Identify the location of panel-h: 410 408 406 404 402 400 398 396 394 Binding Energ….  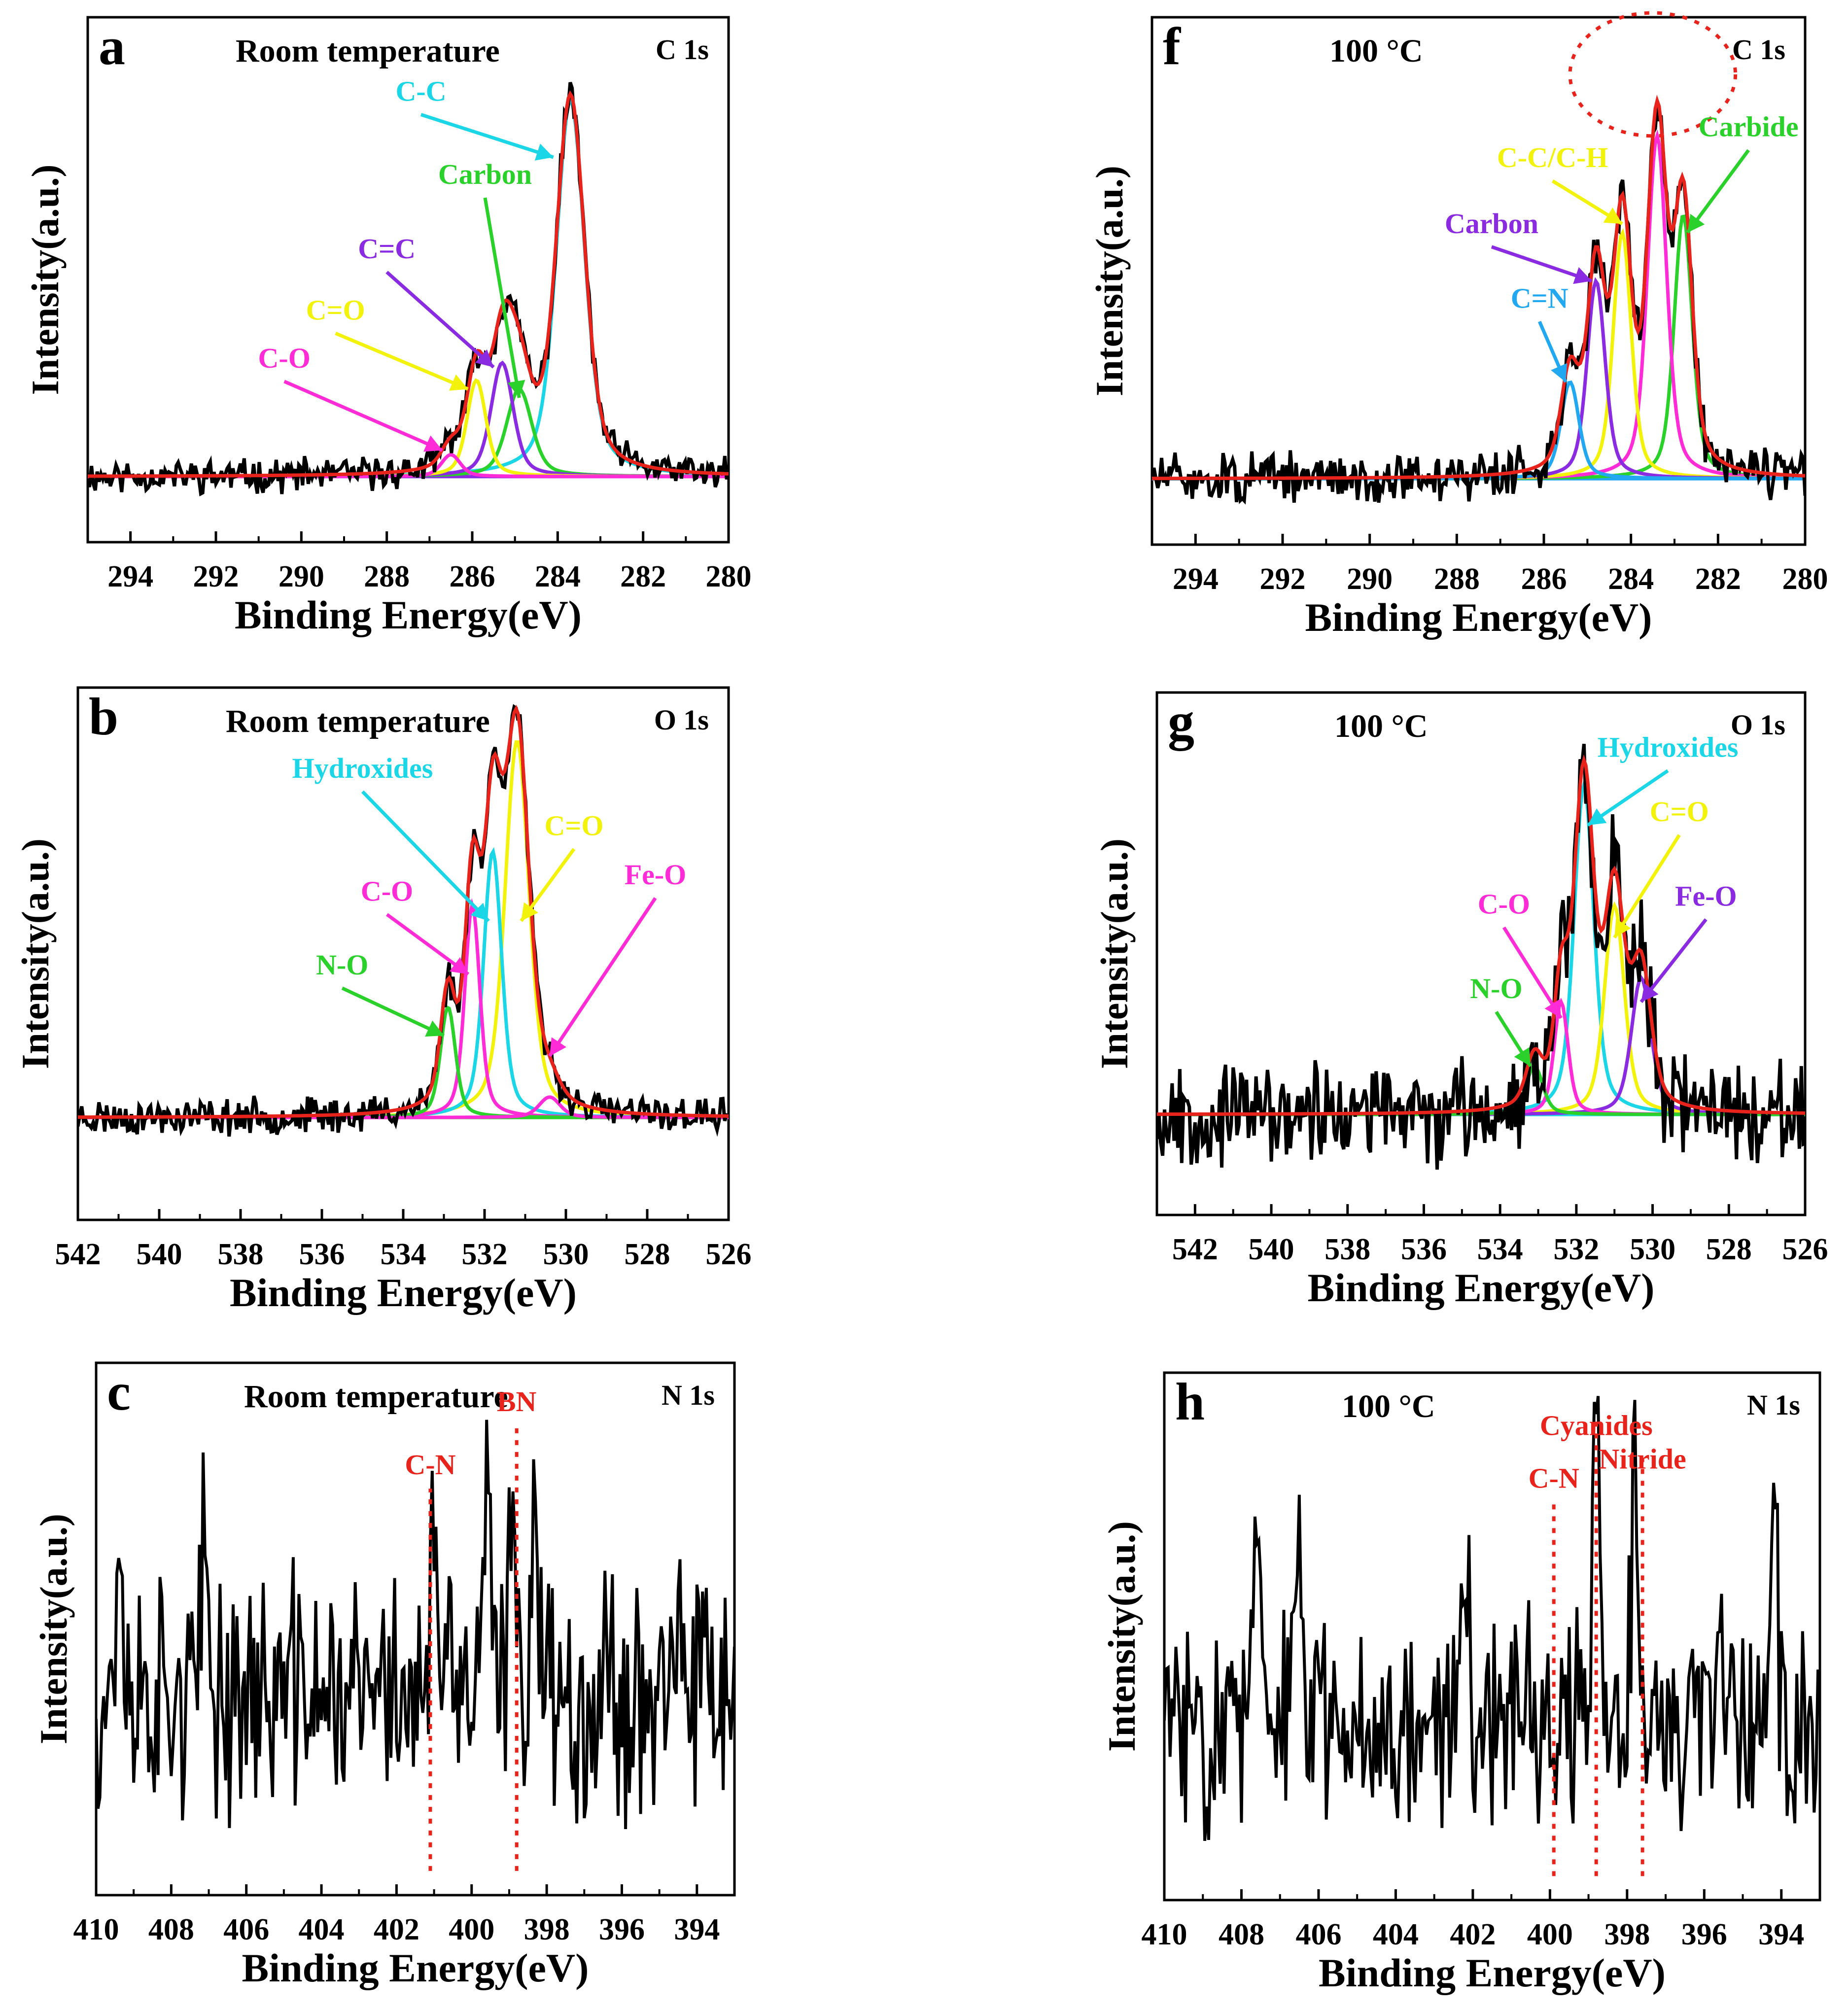
(1460, 1683).